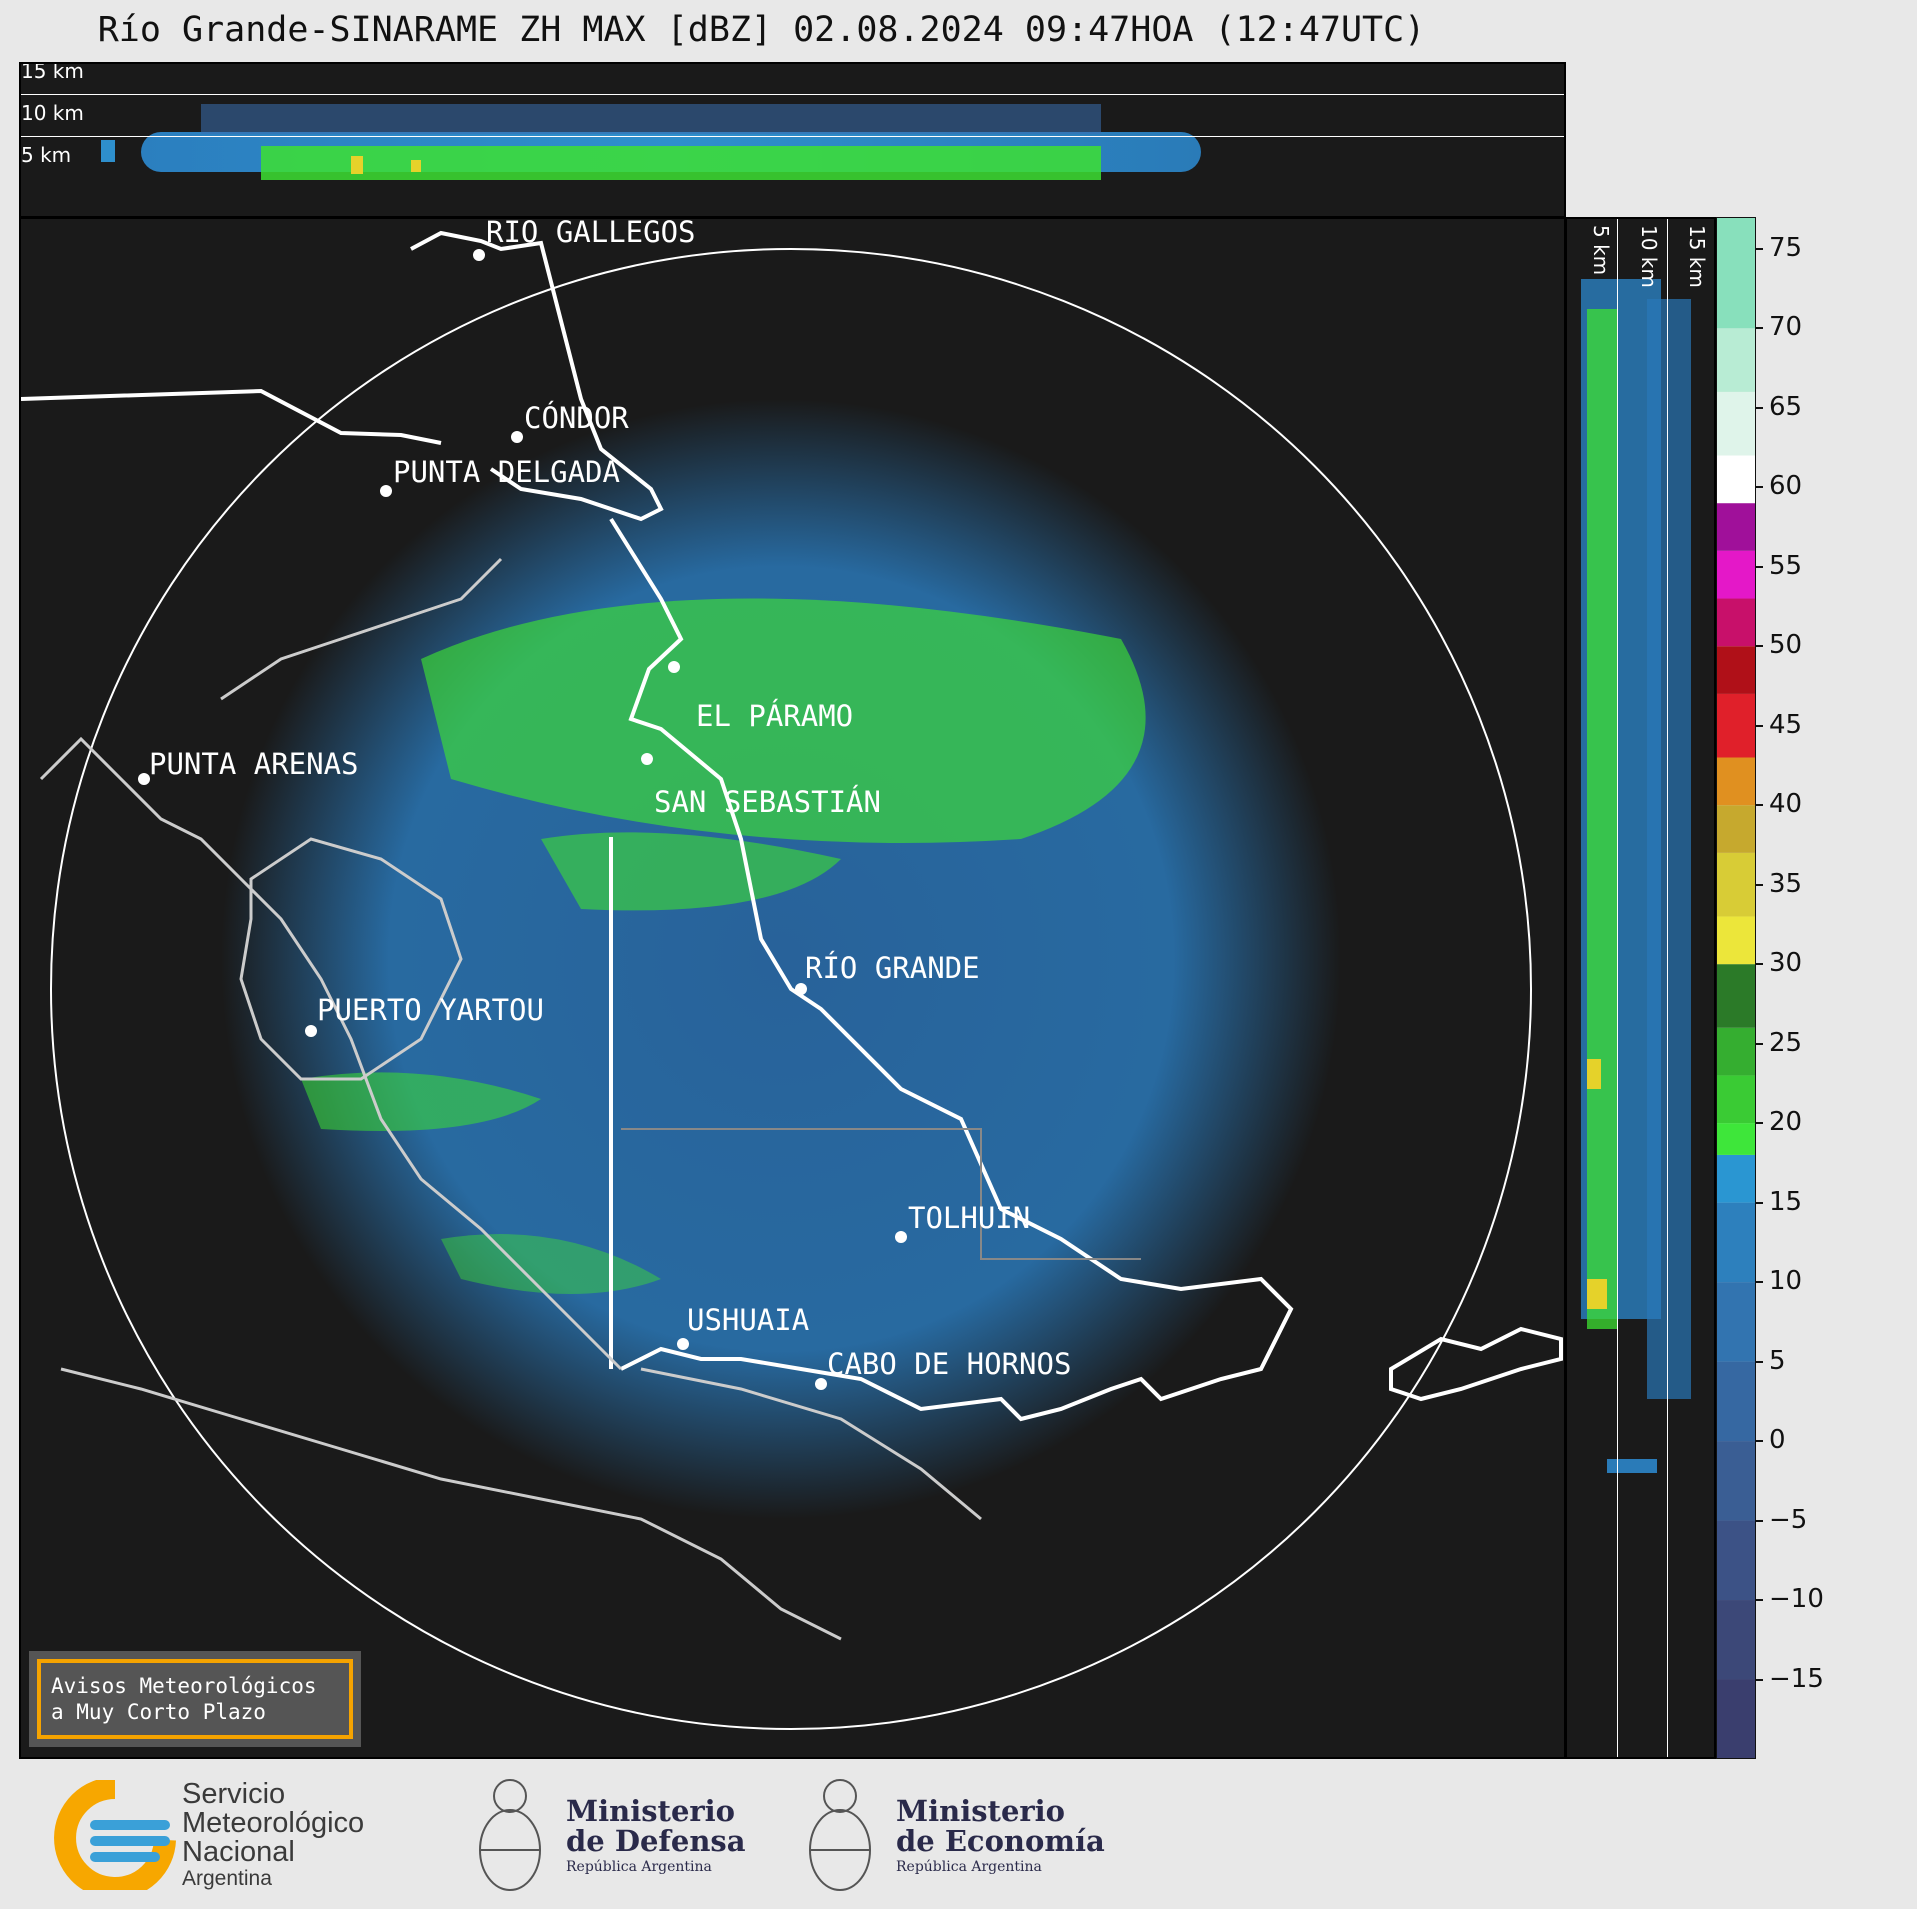  Describe the element at coordinates (361, 629) in the screenshot. I see `coastline-strait-north` at that location.